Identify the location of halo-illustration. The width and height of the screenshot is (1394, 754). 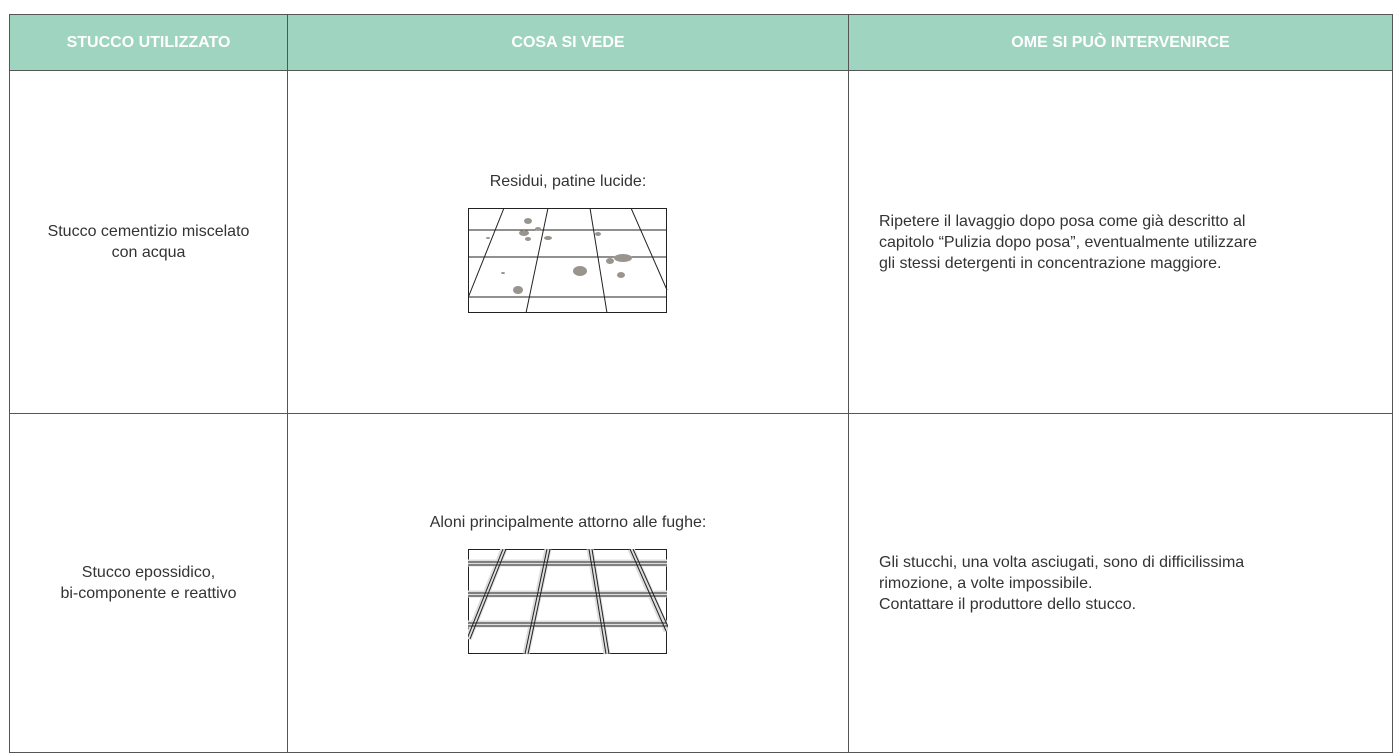
(568, 601).